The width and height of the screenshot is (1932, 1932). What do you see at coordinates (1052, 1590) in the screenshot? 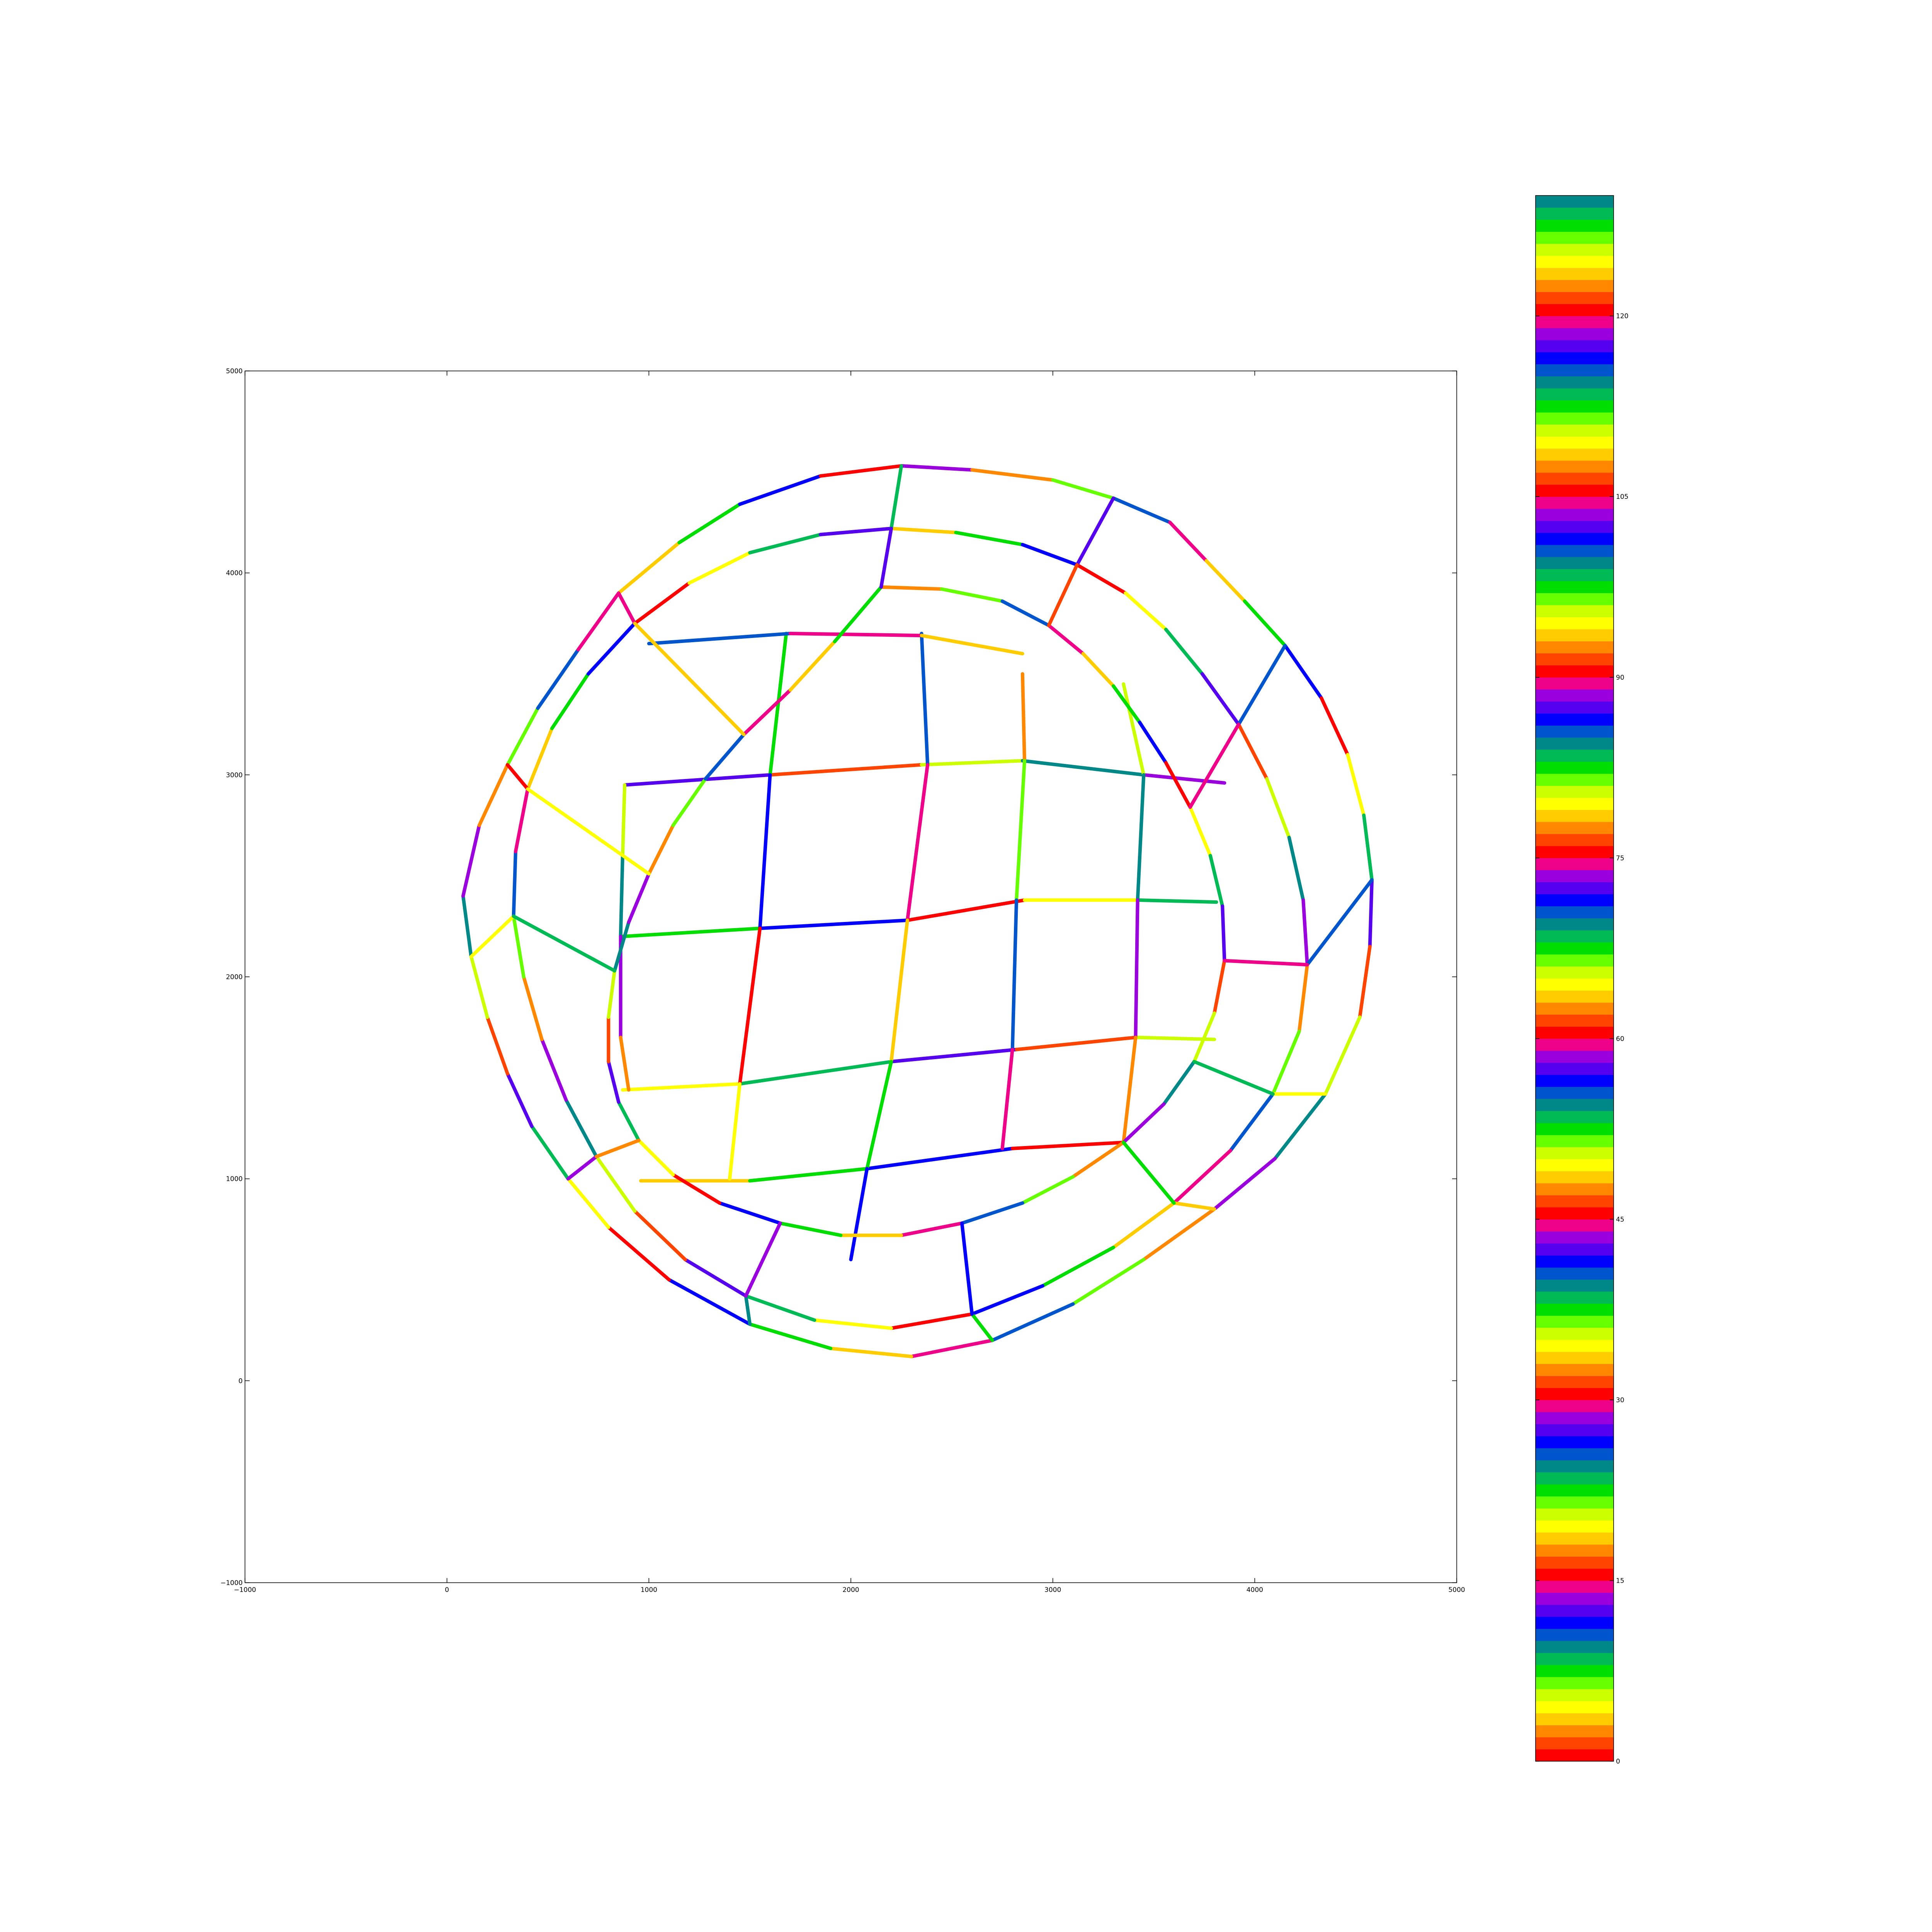
I see `x-tick-label: 3000` at bounding box center [1052, 1590].